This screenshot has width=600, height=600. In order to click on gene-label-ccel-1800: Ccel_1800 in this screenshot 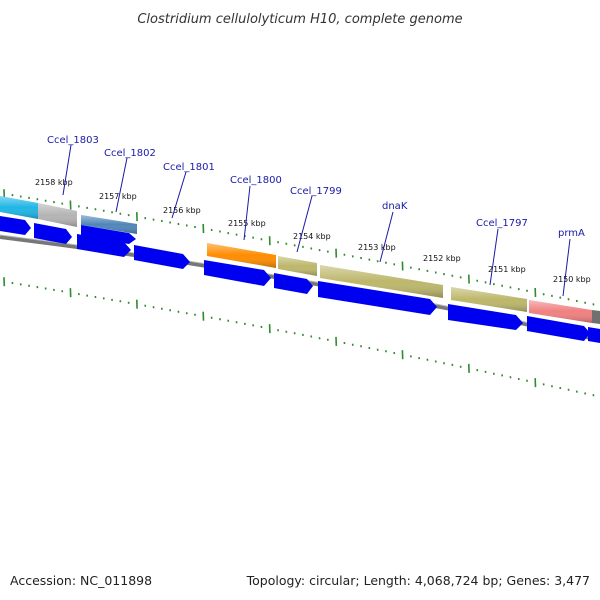, I will do `click(256, 180)`.